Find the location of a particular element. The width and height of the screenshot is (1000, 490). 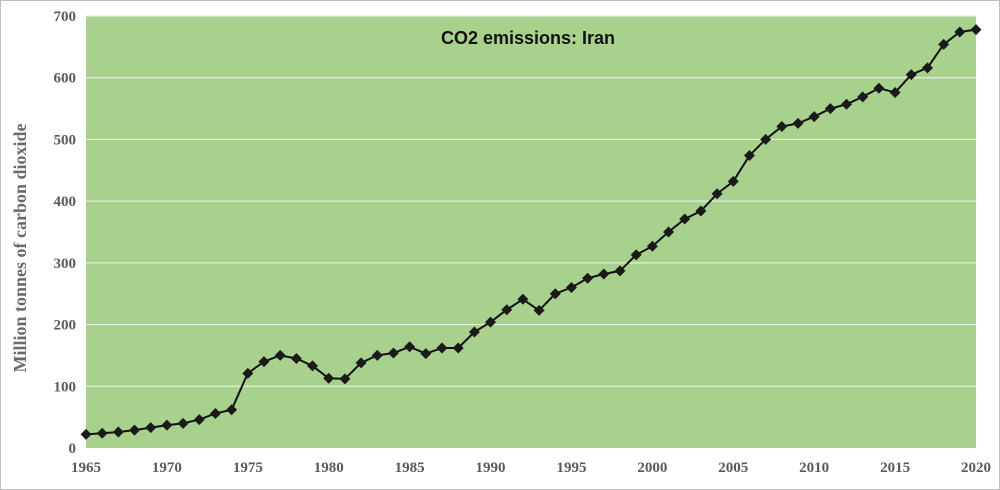

data-point-1976 is located at coordinates (264, 362).